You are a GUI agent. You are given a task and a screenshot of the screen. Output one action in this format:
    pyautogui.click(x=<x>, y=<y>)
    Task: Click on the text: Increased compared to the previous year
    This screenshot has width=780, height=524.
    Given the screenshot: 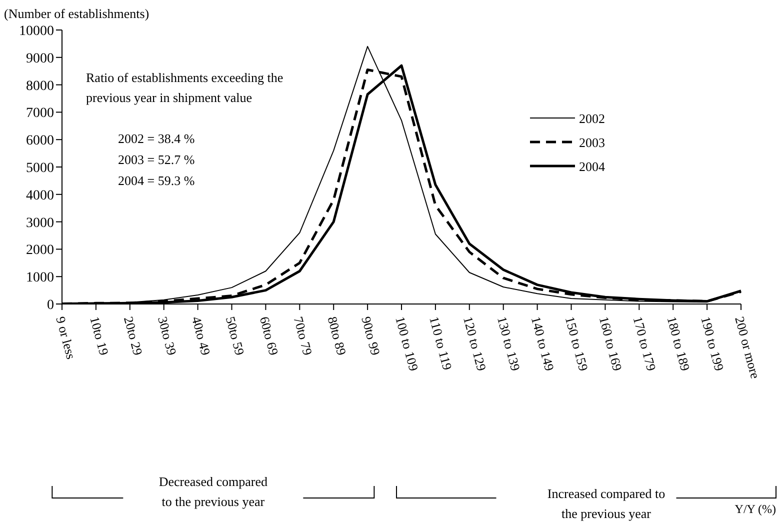 What is the action you would take?
    pyautogui.click(x=606, y=503)
    